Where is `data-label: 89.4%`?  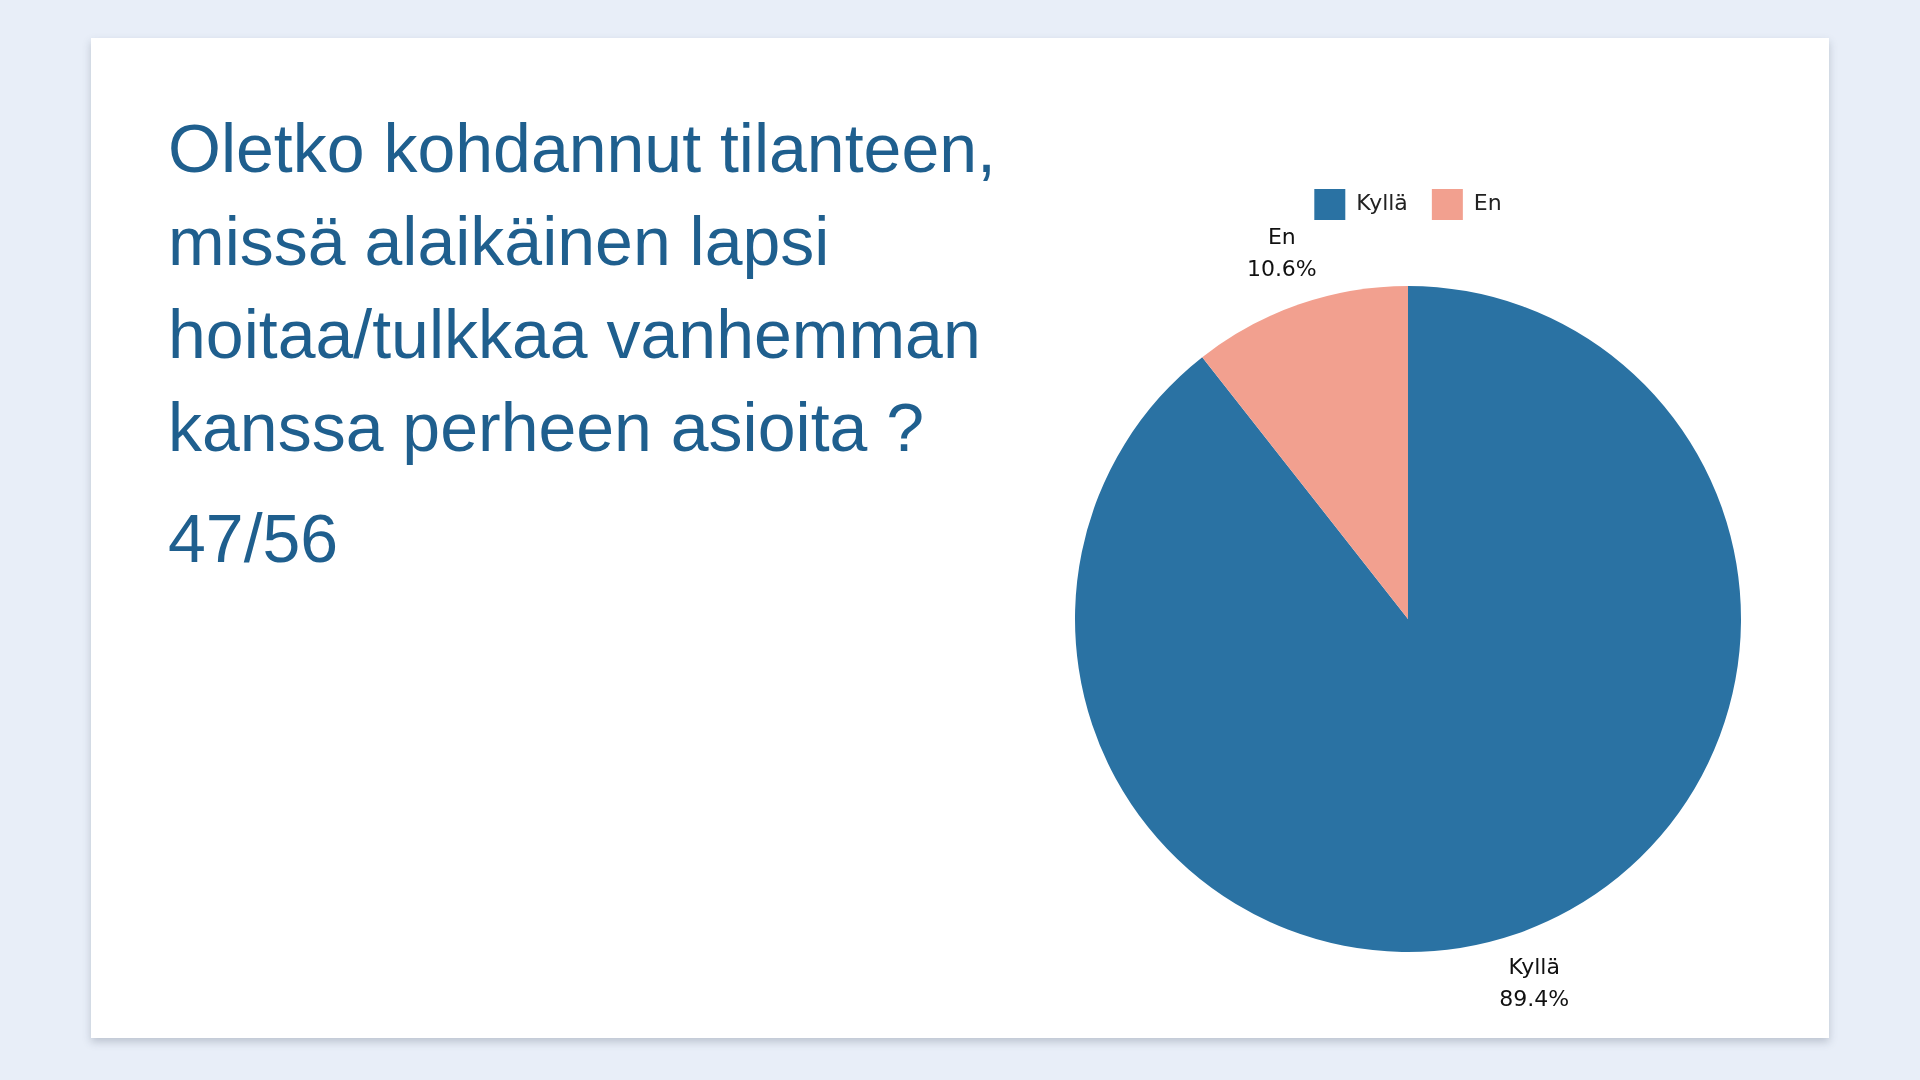 data-label: 89.4% is located at coordinates (1534, 998).